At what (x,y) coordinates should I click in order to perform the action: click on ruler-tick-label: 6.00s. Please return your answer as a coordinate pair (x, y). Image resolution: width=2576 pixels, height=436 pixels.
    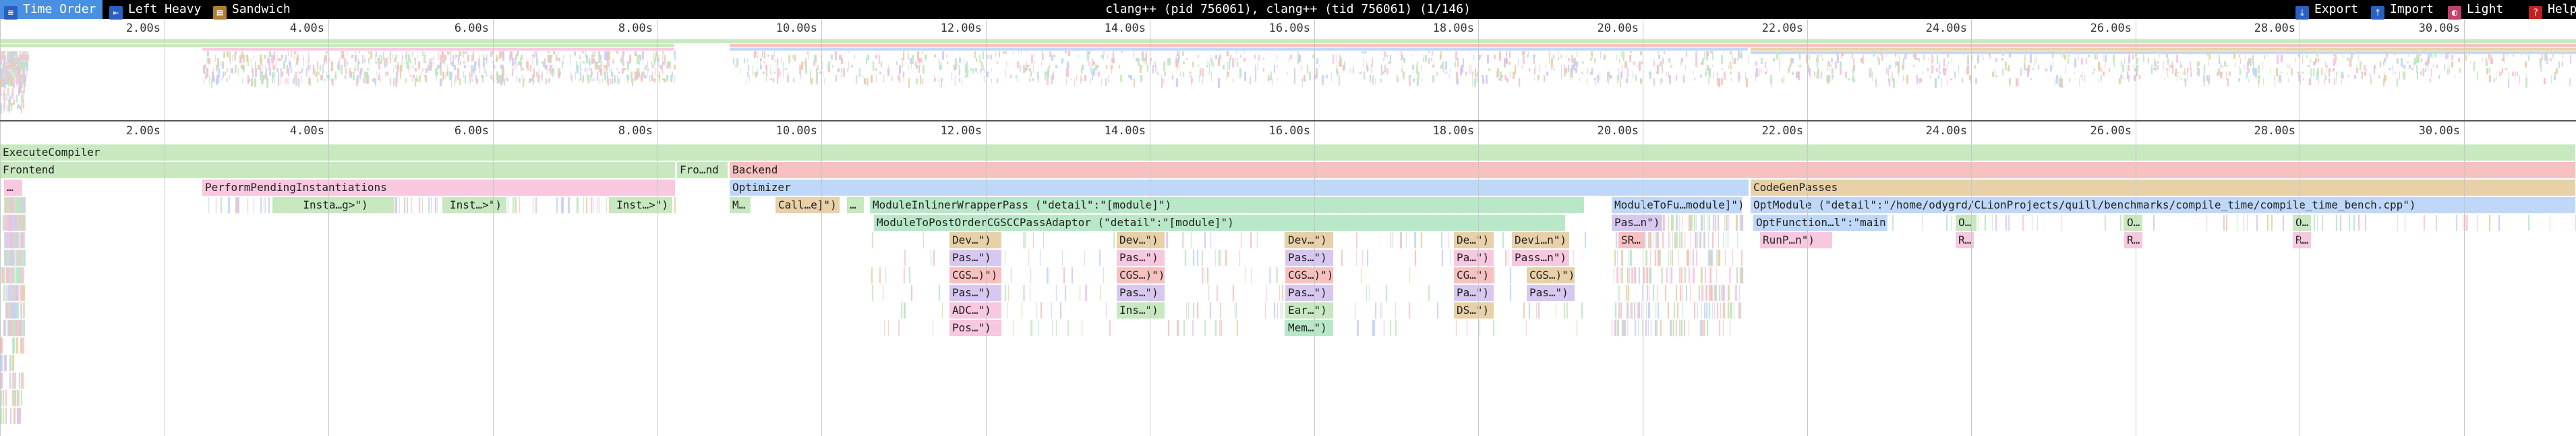
    Looking at the image, I should click on (471, 28).